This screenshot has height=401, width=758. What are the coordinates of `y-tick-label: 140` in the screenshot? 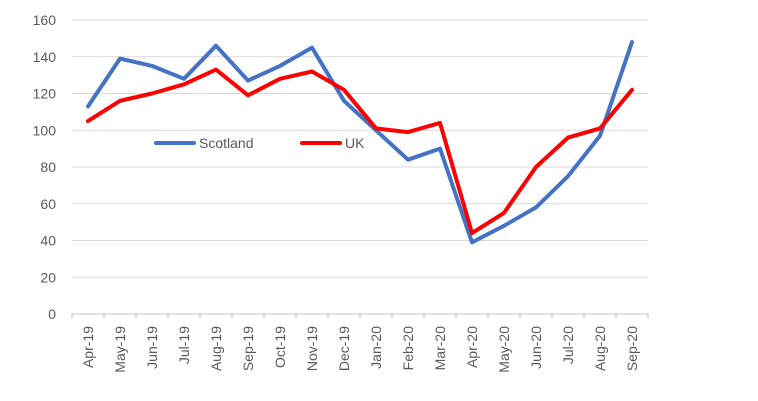 It's located at (45, 57).